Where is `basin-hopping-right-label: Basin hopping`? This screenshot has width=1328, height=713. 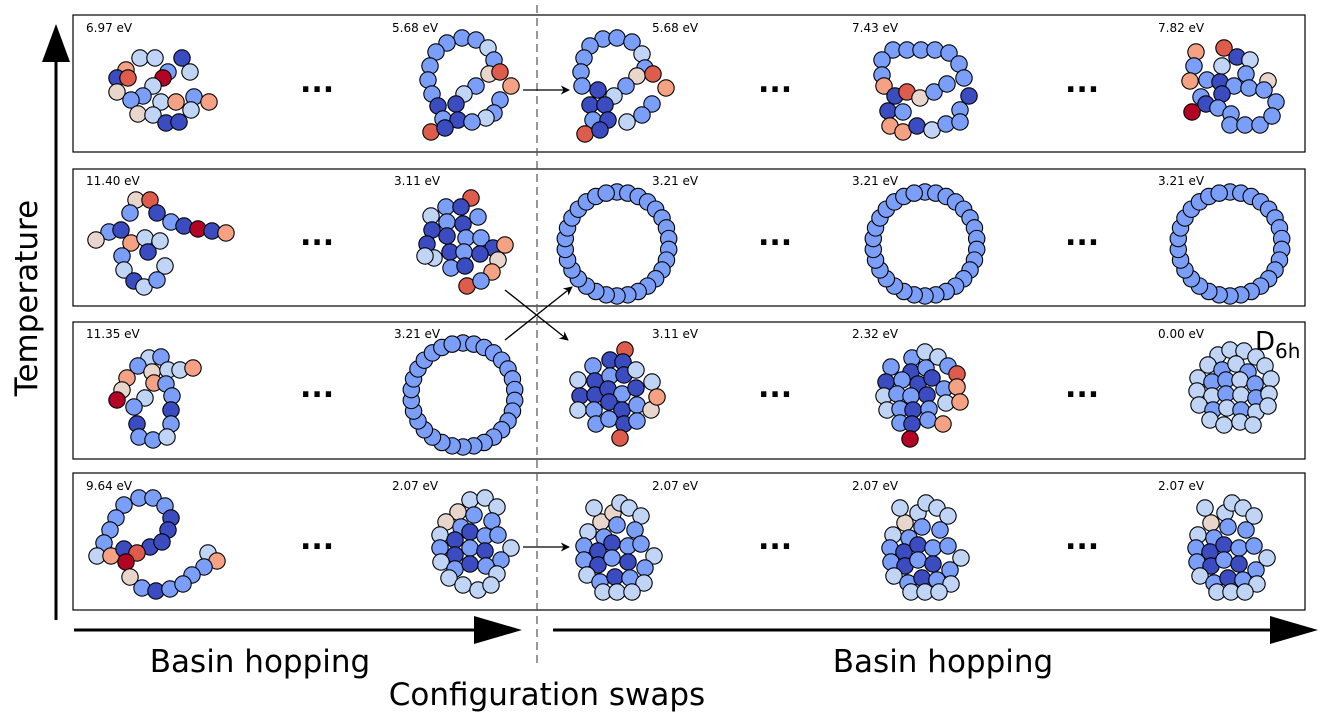 basin-hopping-right-label: Basin hopping is located at coordinates (943, 662).